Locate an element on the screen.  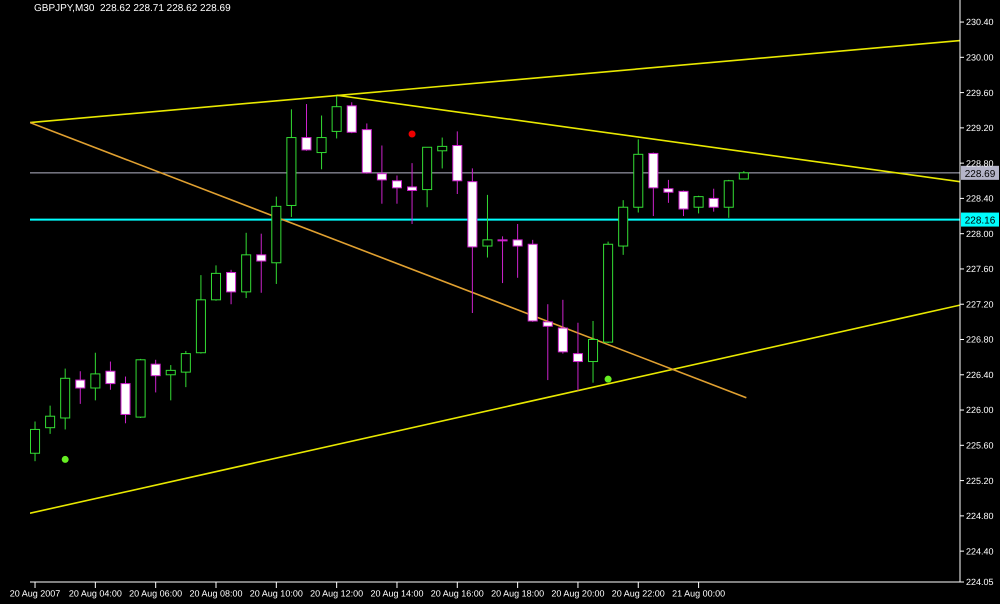
y-tick-label: 226.00 is located at coordinates (980, 410).